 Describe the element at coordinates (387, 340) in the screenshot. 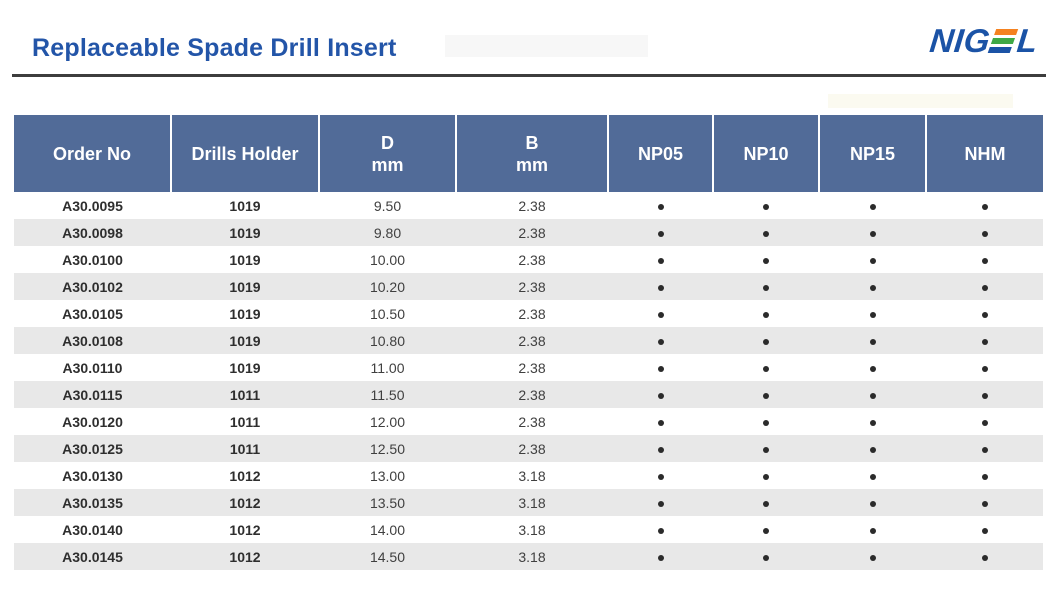

I see `cell-d: 10.80` at that location.